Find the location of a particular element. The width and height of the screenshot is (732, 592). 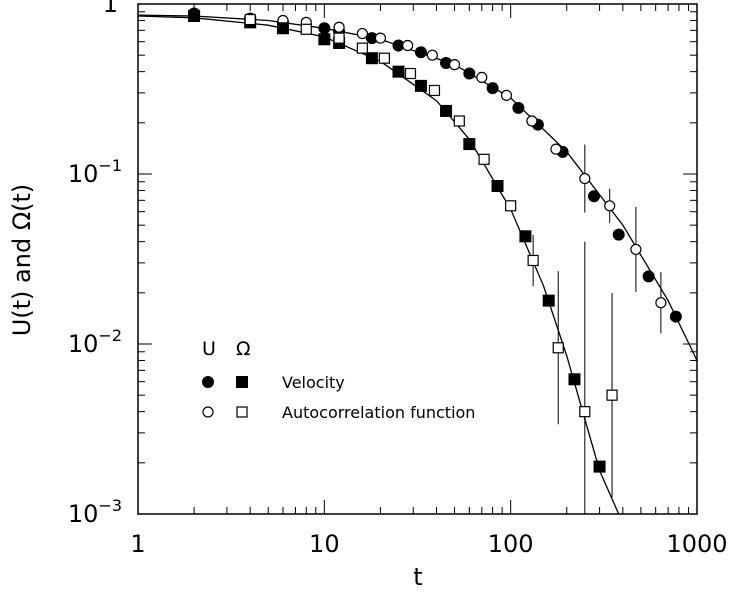

y-tick-label: 10⁻¹ is located at coordinates (95, 172).